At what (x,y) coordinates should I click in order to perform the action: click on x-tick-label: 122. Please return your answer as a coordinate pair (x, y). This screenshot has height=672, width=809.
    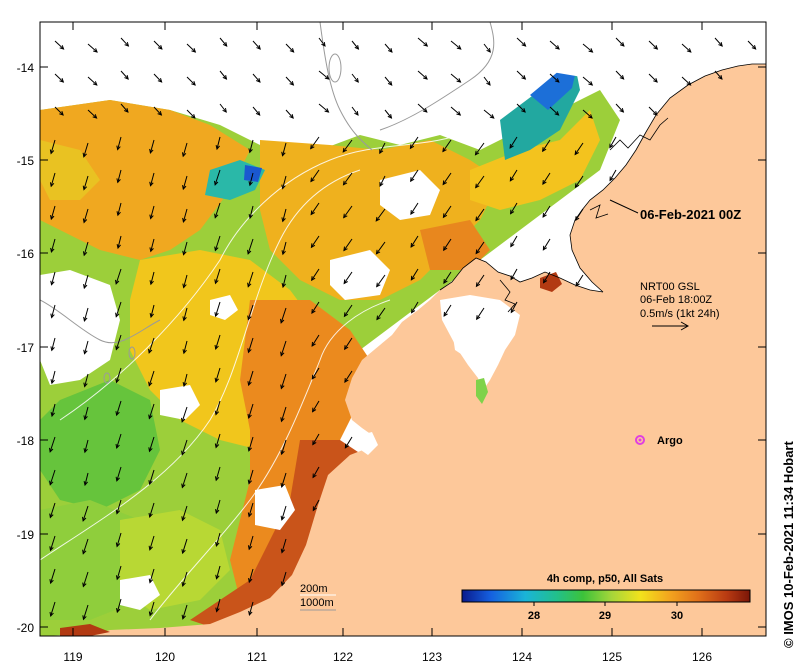
    Looking at the image, I should click on (343, 657).